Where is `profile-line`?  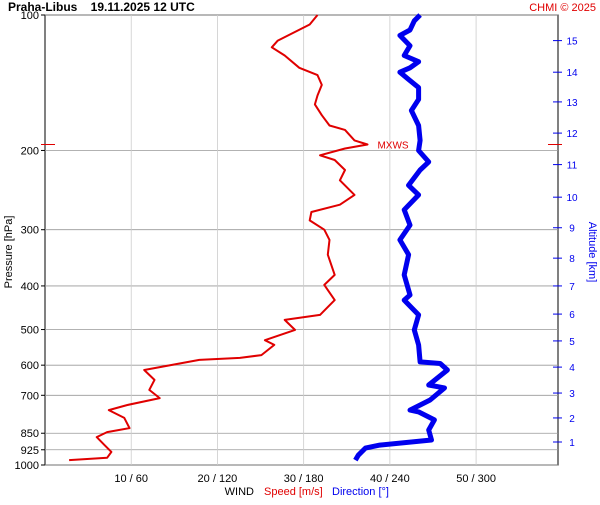 profile-line is located at coordinates (401, 237).